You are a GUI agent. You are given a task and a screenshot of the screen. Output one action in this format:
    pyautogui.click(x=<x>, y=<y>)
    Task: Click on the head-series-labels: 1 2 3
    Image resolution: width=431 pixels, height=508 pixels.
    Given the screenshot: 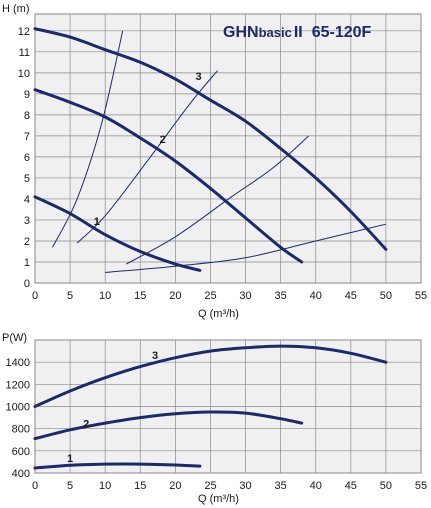 What is the action you would take?
    pyautogui.click(x=148, y=149)
    